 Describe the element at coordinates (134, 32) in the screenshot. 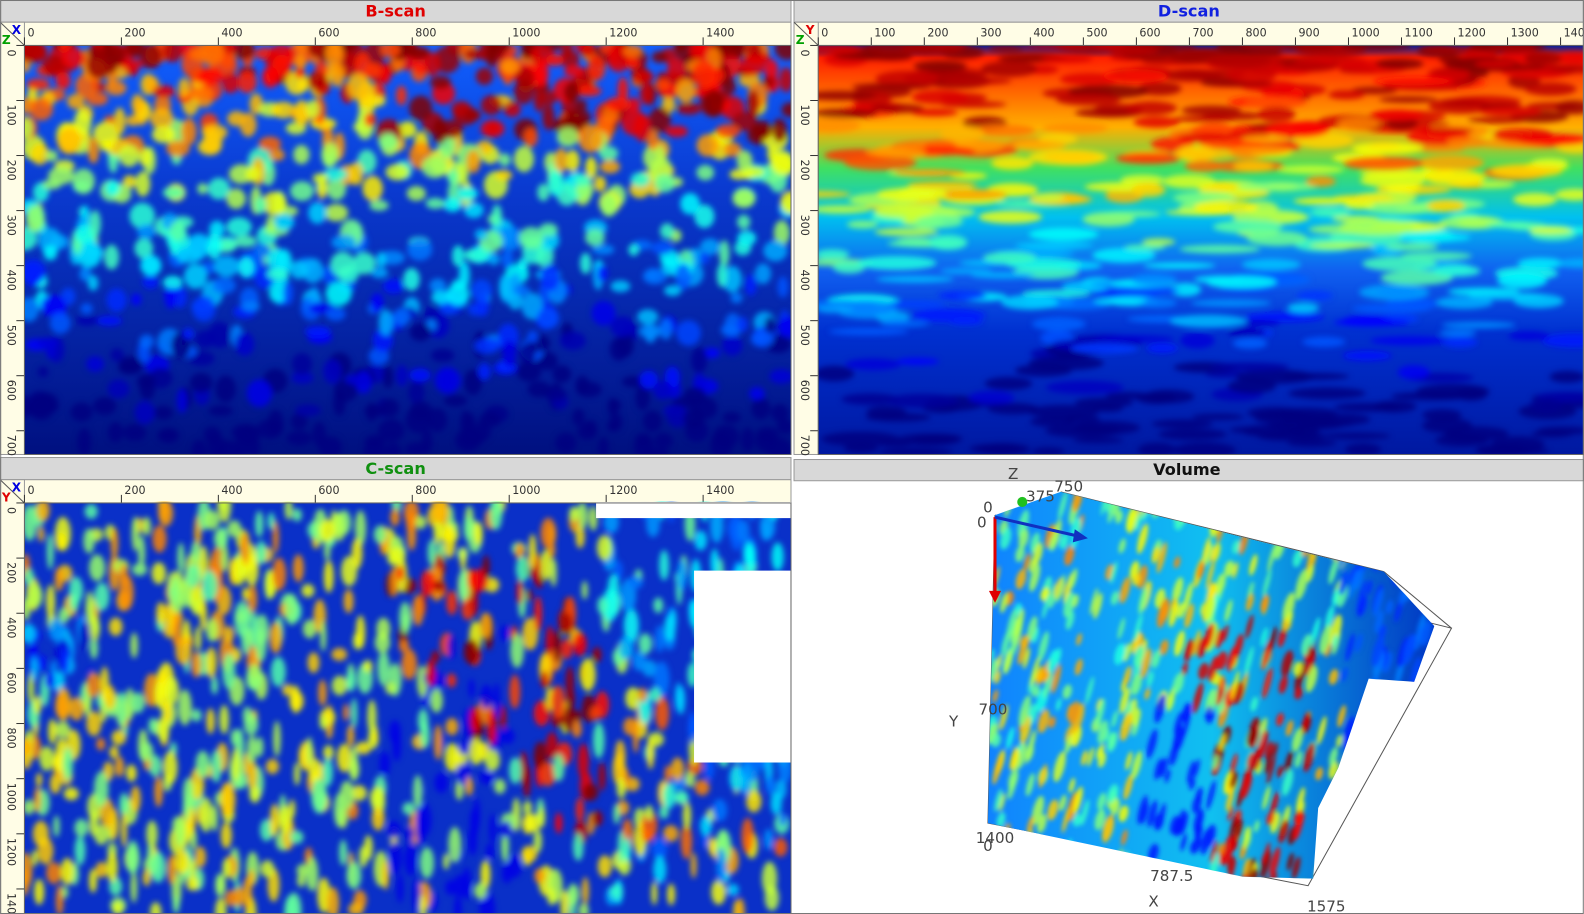

I see `x-tick-label: 200` at that location.